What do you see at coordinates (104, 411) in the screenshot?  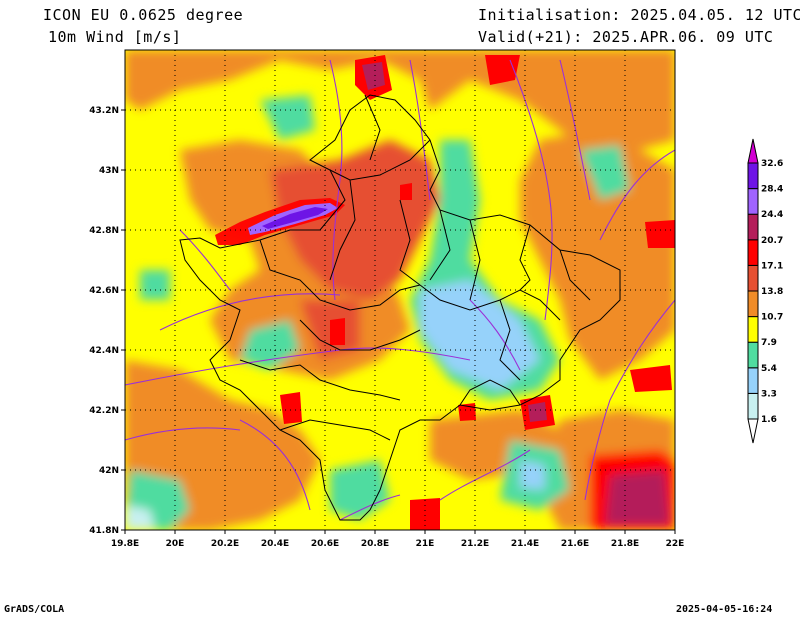 I see `y-tick-label: 42.2N` at bounding box center [104, 411].